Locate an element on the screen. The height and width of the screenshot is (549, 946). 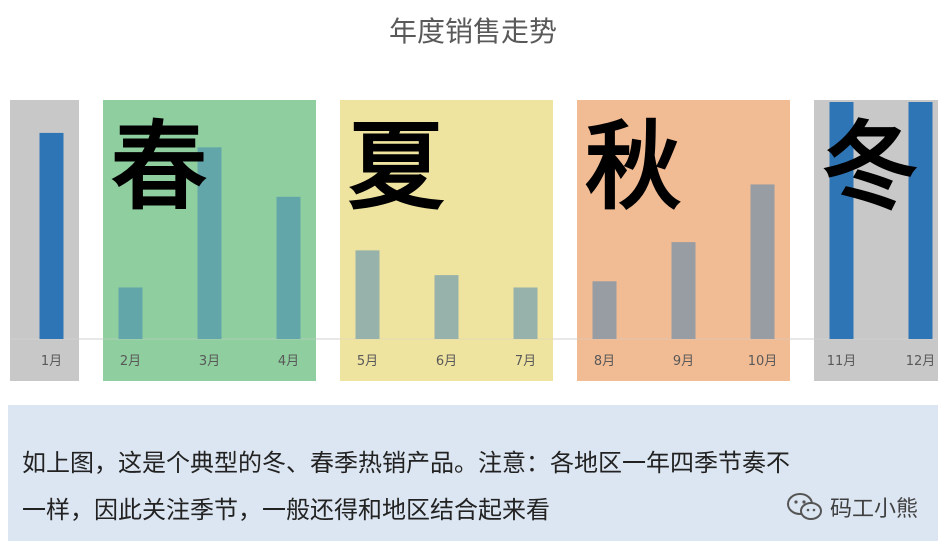
x-tick-label: 6月 is located at coordinates (446, 361).